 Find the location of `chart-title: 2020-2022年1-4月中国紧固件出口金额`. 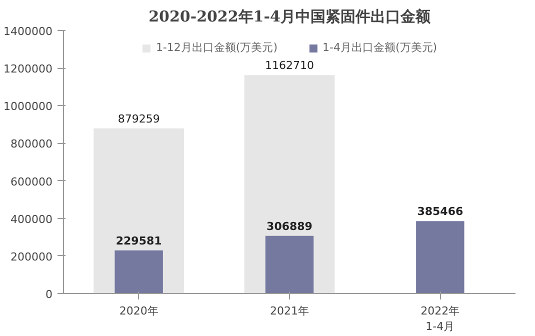

chart-title: 2020-2022年1-4月中国紧固件出口金额 is located at coordinates (290, 17).